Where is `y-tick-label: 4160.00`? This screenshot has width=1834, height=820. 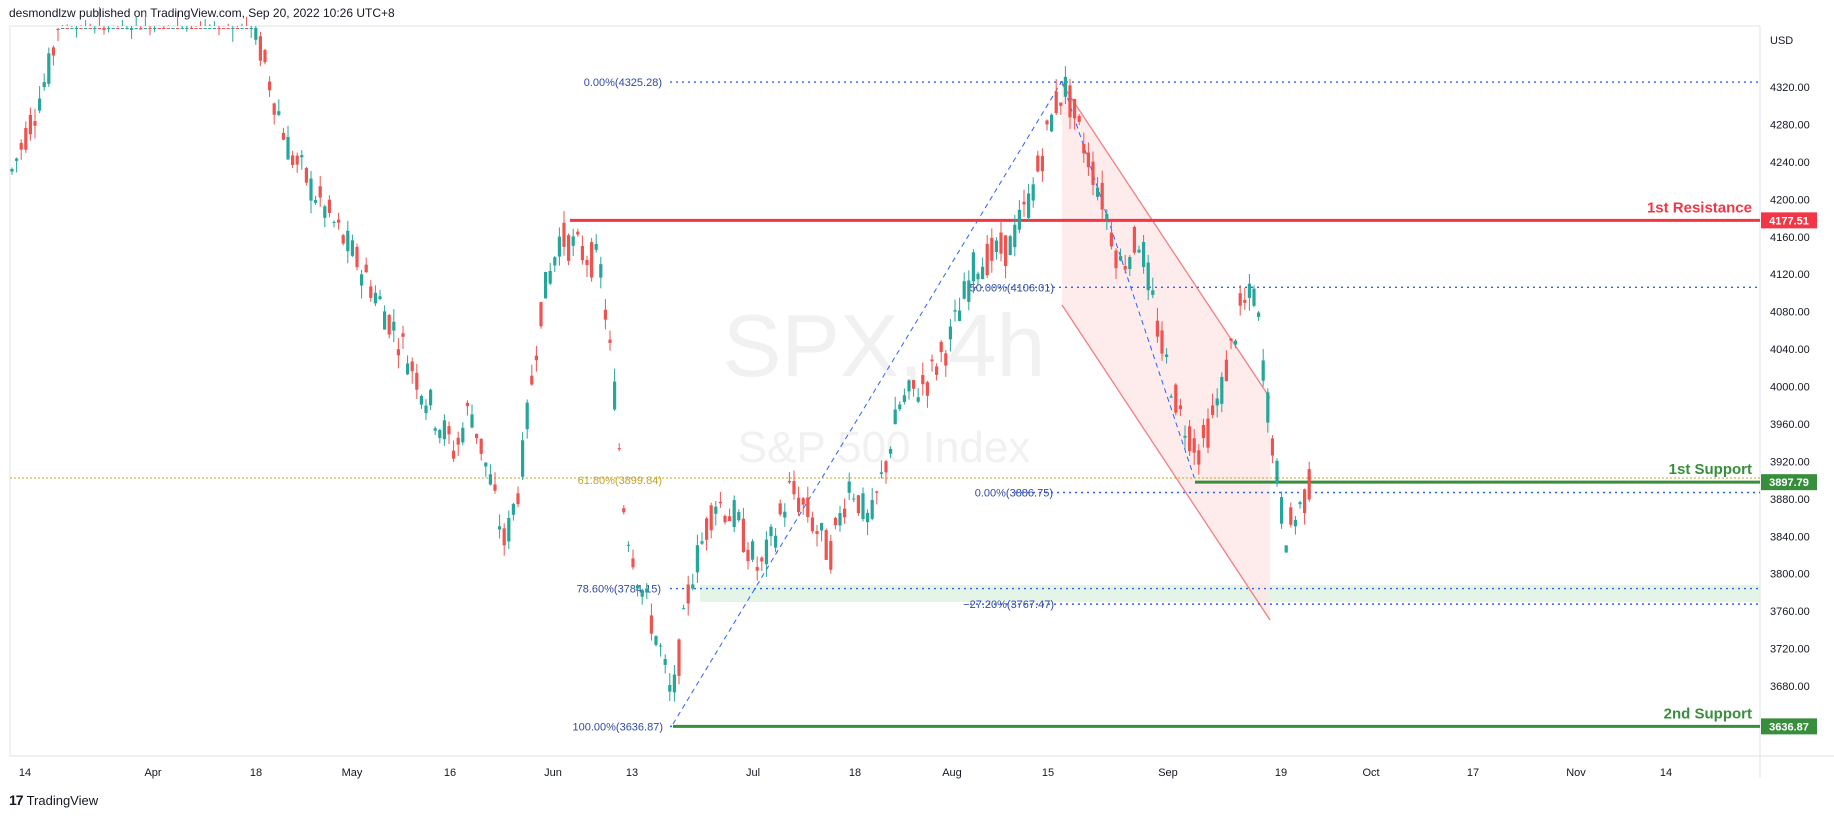
y-tick-label: 4160.00 is located at coordinates (1790, 238).